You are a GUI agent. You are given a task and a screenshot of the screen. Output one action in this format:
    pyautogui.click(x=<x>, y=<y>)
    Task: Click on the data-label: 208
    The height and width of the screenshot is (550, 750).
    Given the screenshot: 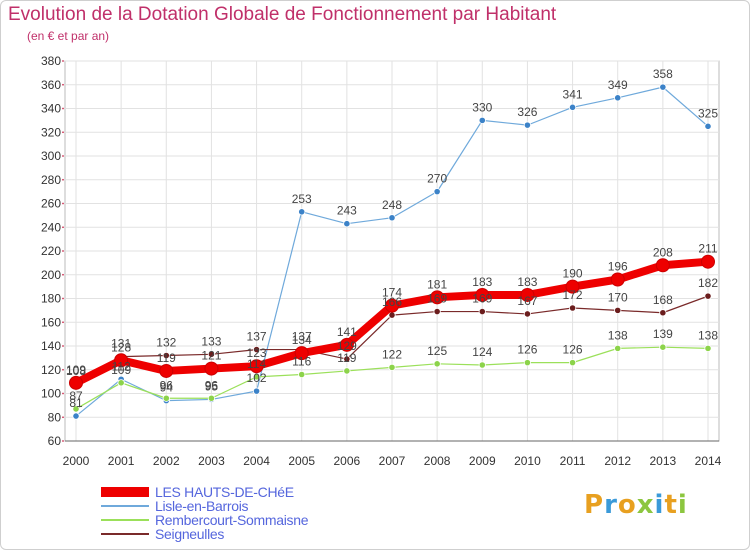 What is the action you would take?
    pyautogui.click(x=663, y=252)
    